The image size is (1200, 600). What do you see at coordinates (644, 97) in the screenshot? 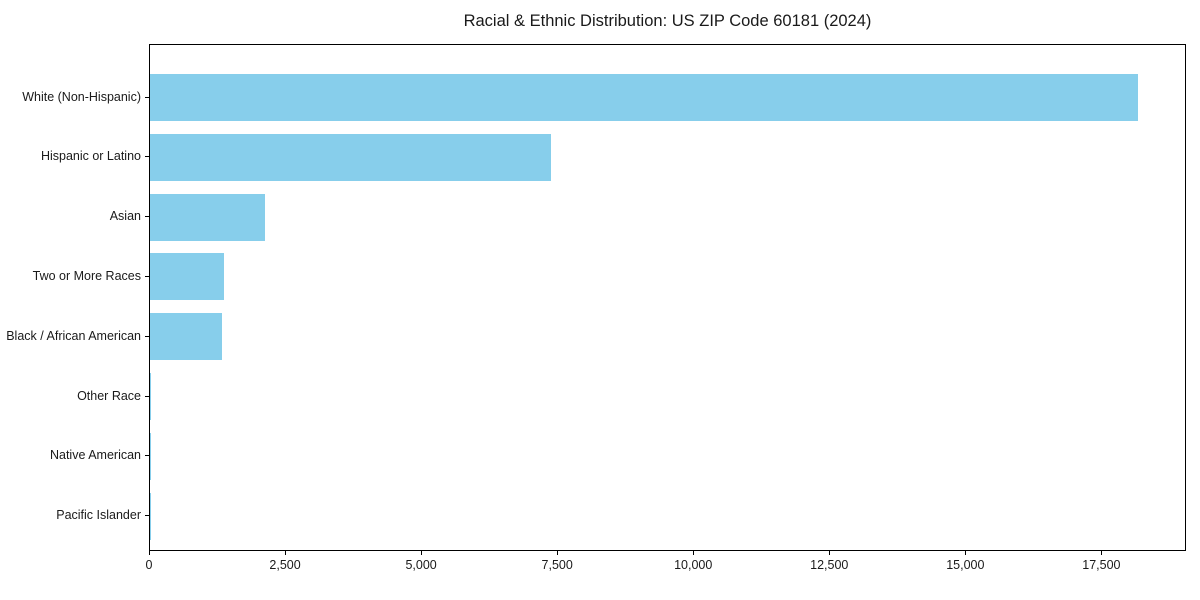
I see `bar-white-non-hispanic` at bounding box center [644, 97].